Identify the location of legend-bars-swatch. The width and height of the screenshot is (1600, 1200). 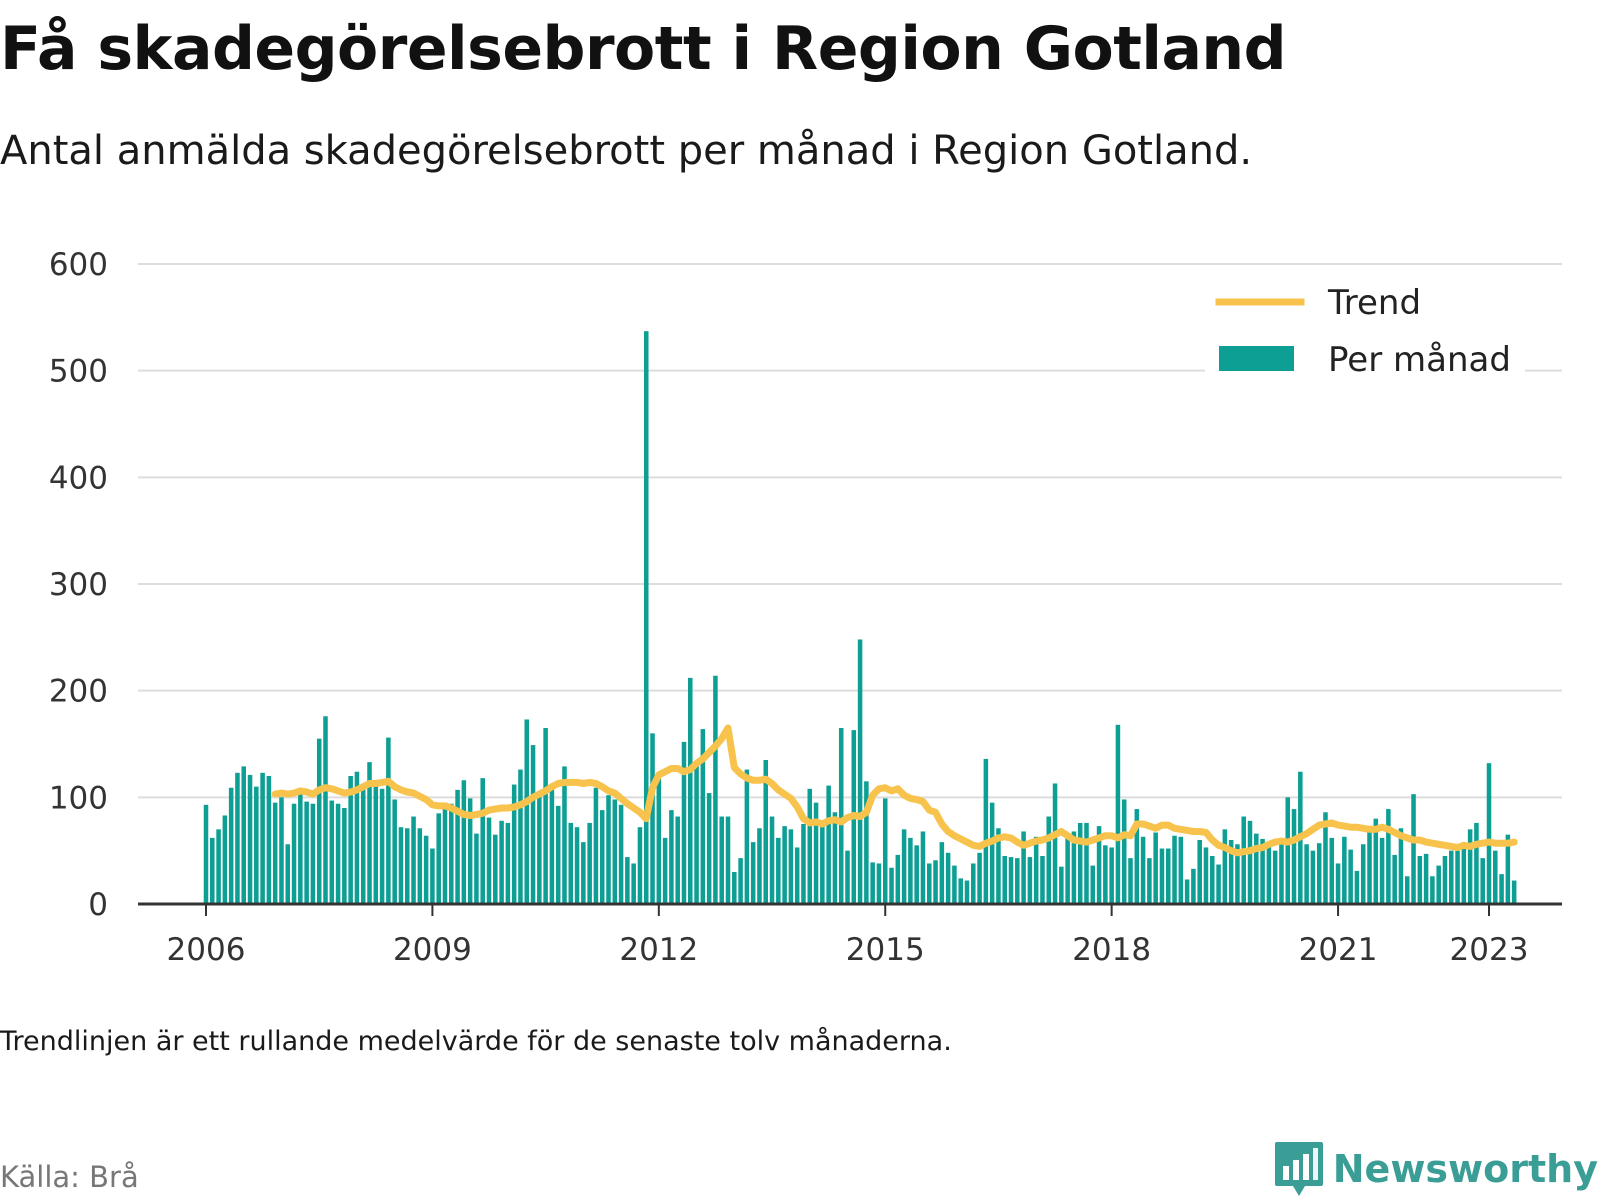
(1256, 358).